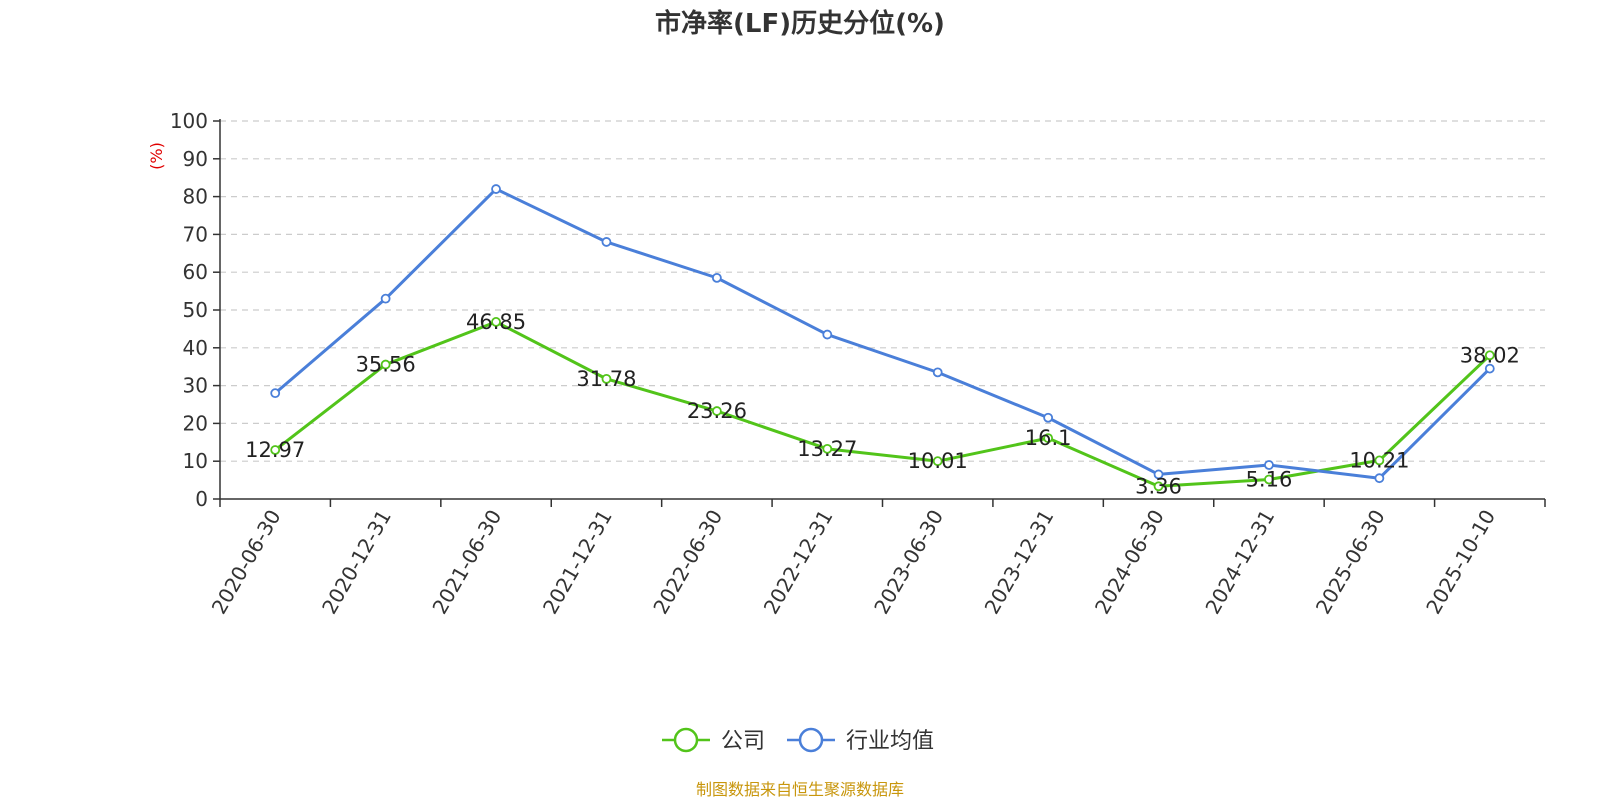 This screenshot has width=1600, height=800. What do you see at coordinates (195, 423) in the screenshot?
I see `y-tick-label: 20` at bounding box center [195, 423].